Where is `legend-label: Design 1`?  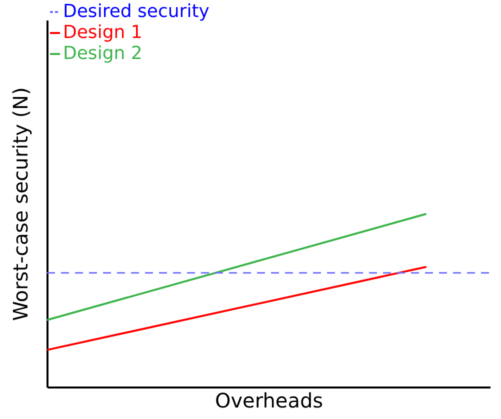
legend-label: Design 1 is located at coordinates (102, 32).